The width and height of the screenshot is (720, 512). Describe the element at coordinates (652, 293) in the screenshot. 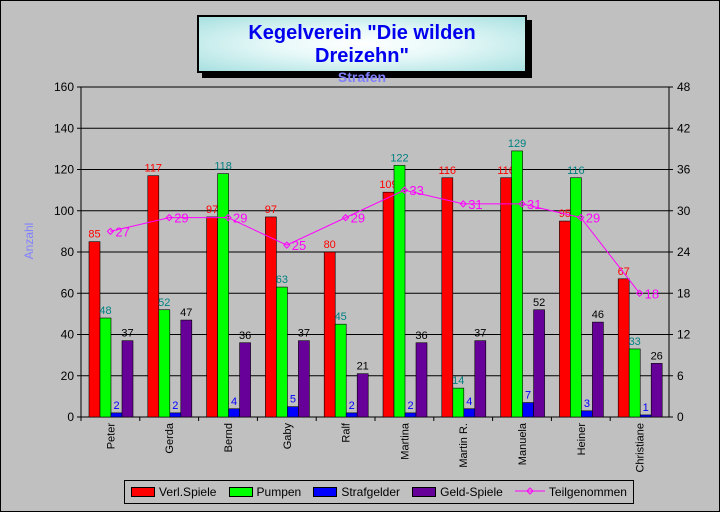

I see `line-data-label: 18` at that location.